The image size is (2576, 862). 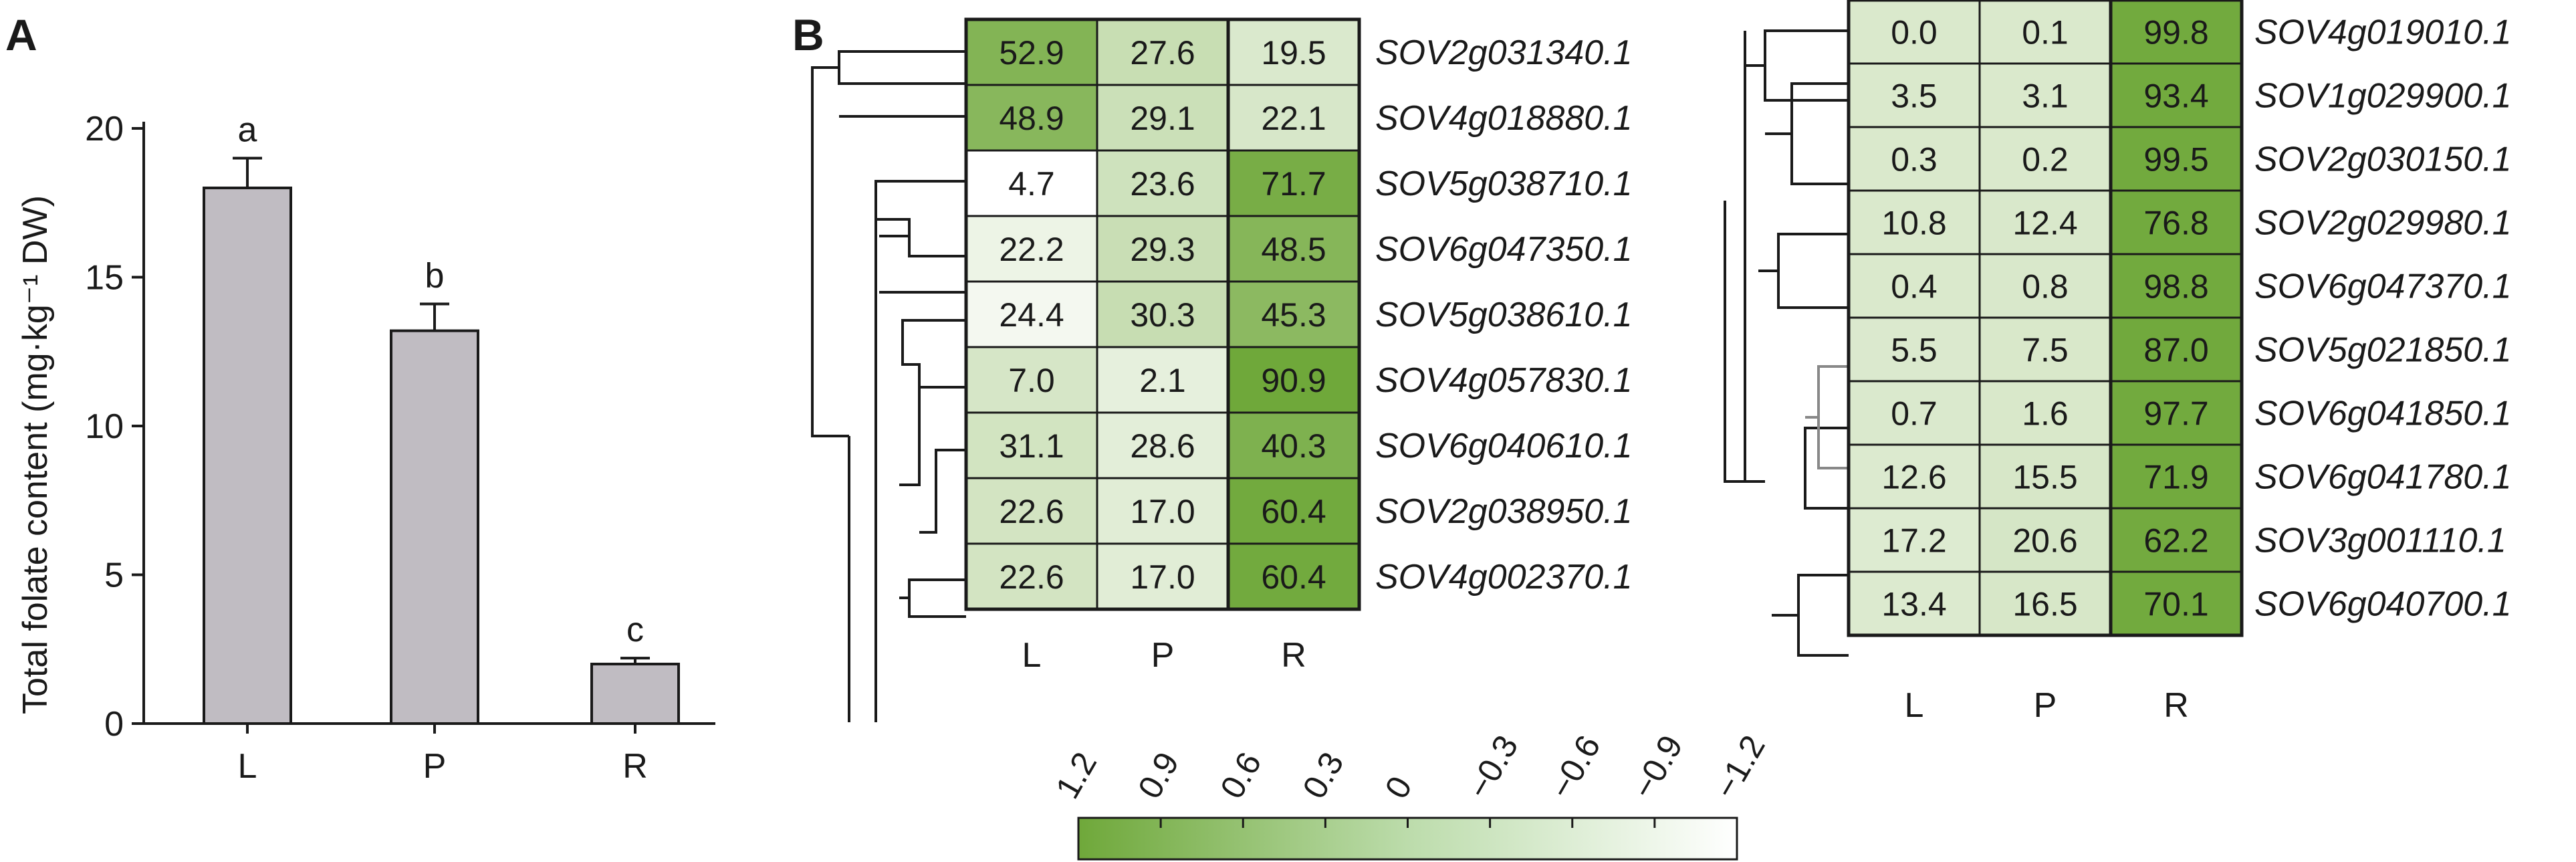 I want to click on cell-value: 16.5, so click(x=2044, y=604).